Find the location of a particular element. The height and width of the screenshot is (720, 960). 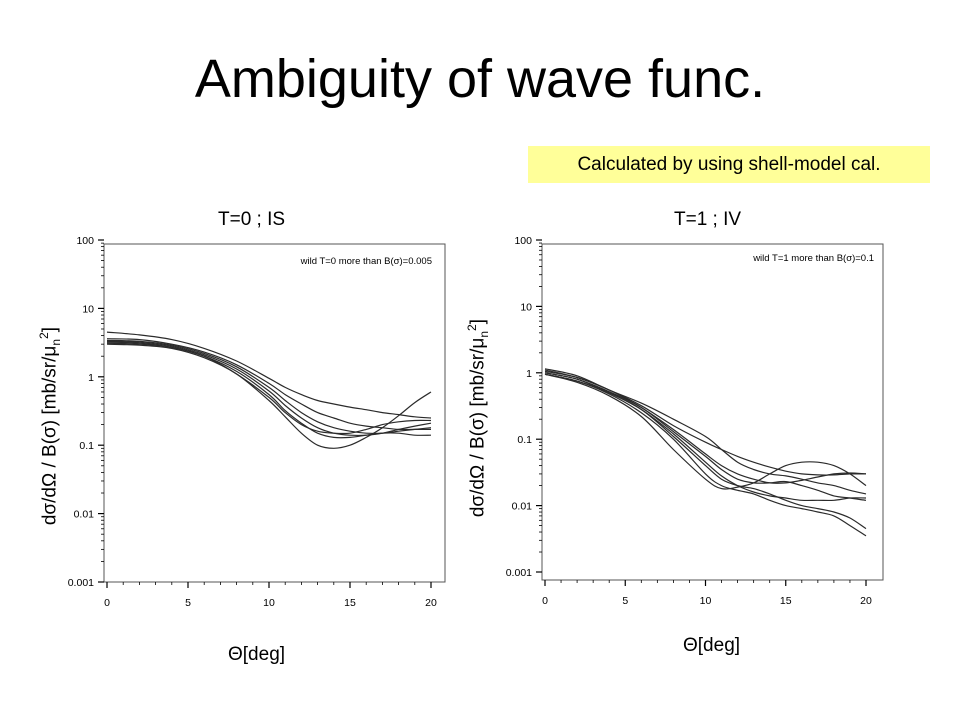

right-x-tick-label: 15 is located at coordinates (786, 601).